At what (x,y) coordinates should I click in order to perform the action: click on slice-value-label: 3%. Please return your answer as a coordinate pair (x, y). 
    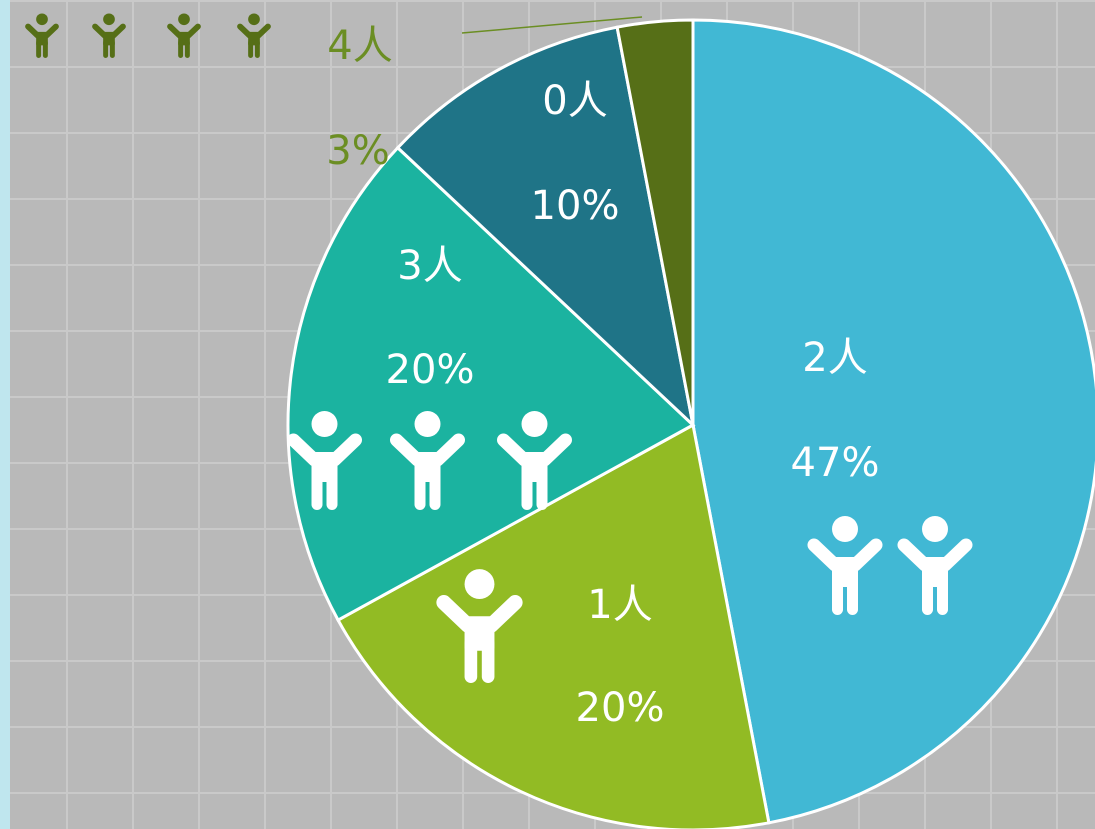
    Looking at the image, I should click on (357, 151).